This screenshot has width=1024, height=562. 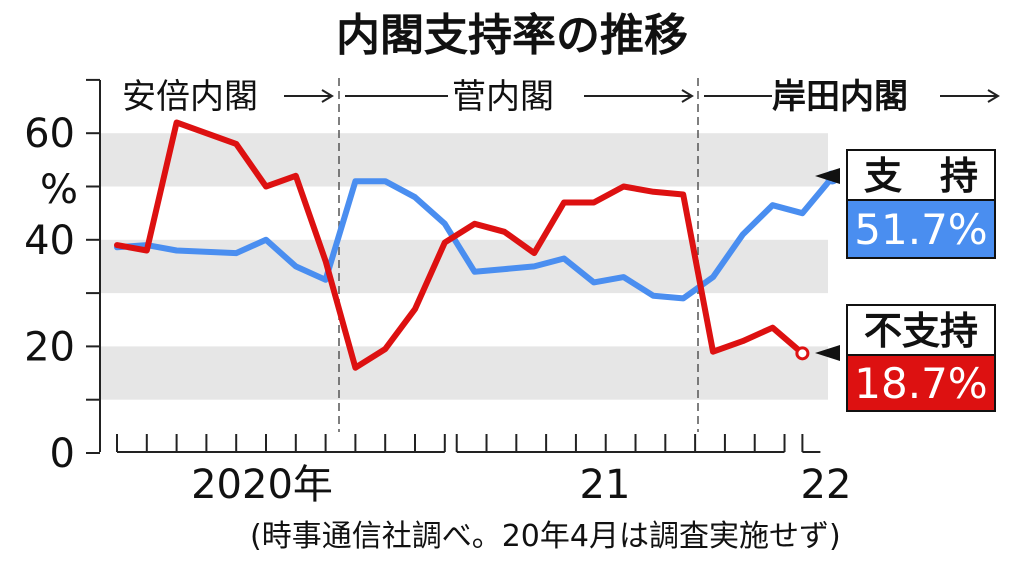 I want to click on disapproval-label-box, so click(x=921, y=330).